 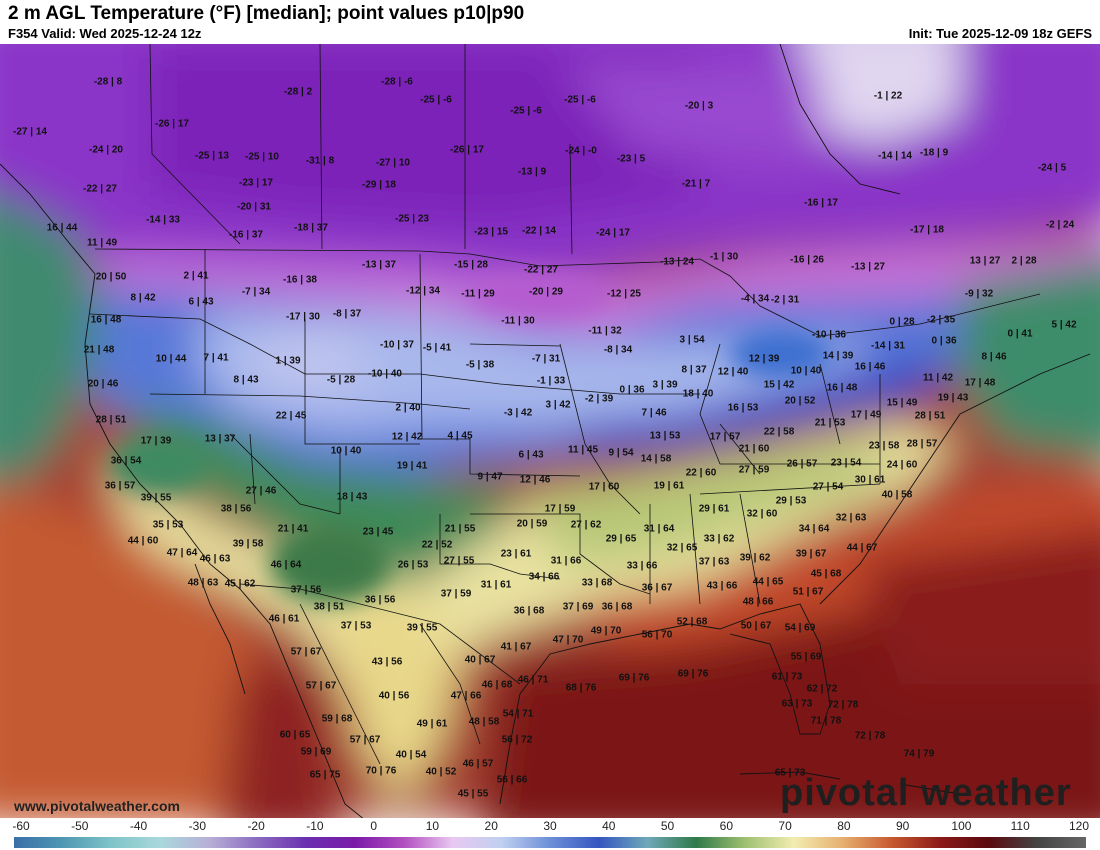 What do you see at coordinates (755, 299) in the screenshot?
I see `point-value-label: -4 | 34` at bounding box center [755, 299].